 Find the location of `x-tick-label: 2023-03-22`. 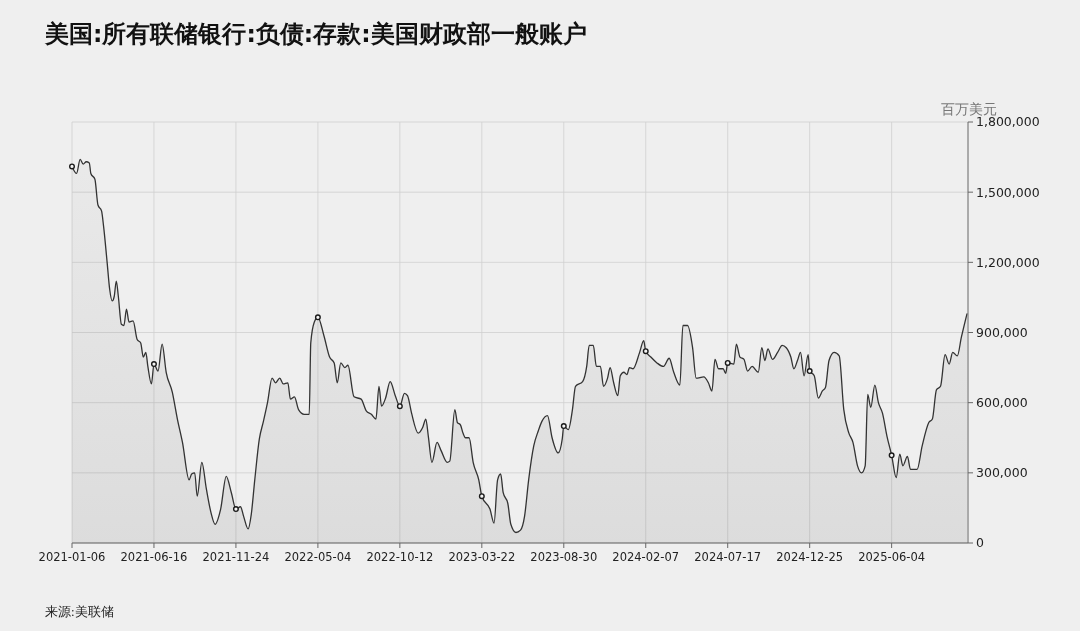

x-tick-label: 2023-03-22 is located at coordinates (482, 557).